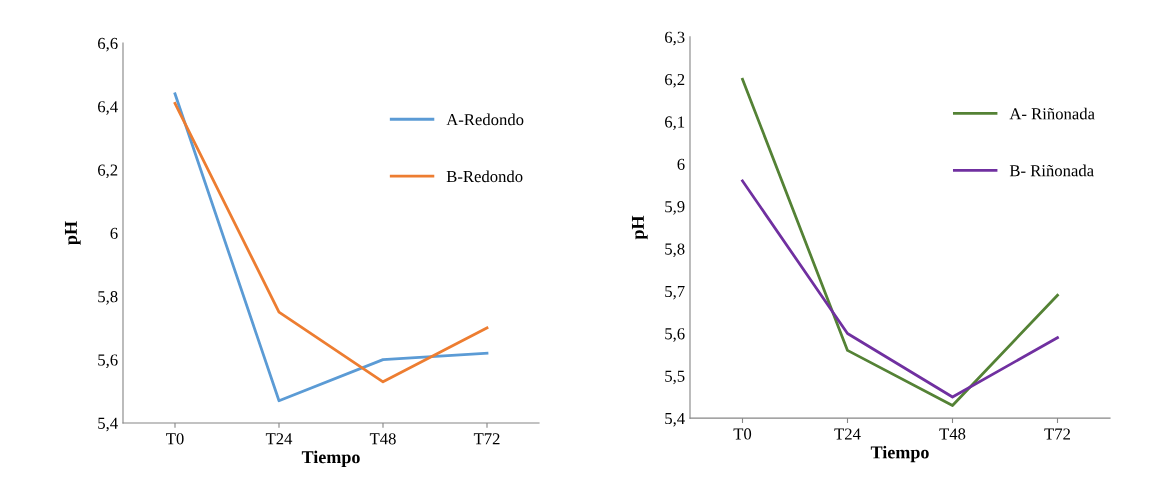 The width and height of the screenshot is (1163, 479). Describe the element at coordinates (675, 208) in the screenshot. I see `y-tick-label: 5,9` at that location.